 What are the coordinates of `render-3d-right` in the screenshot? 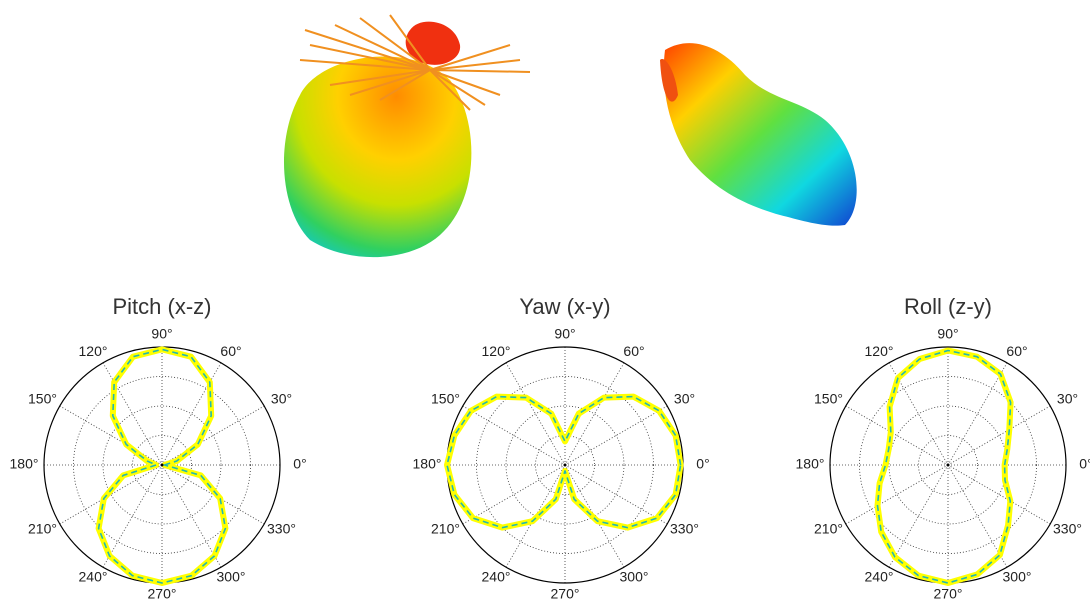 It's located at (758, 134).